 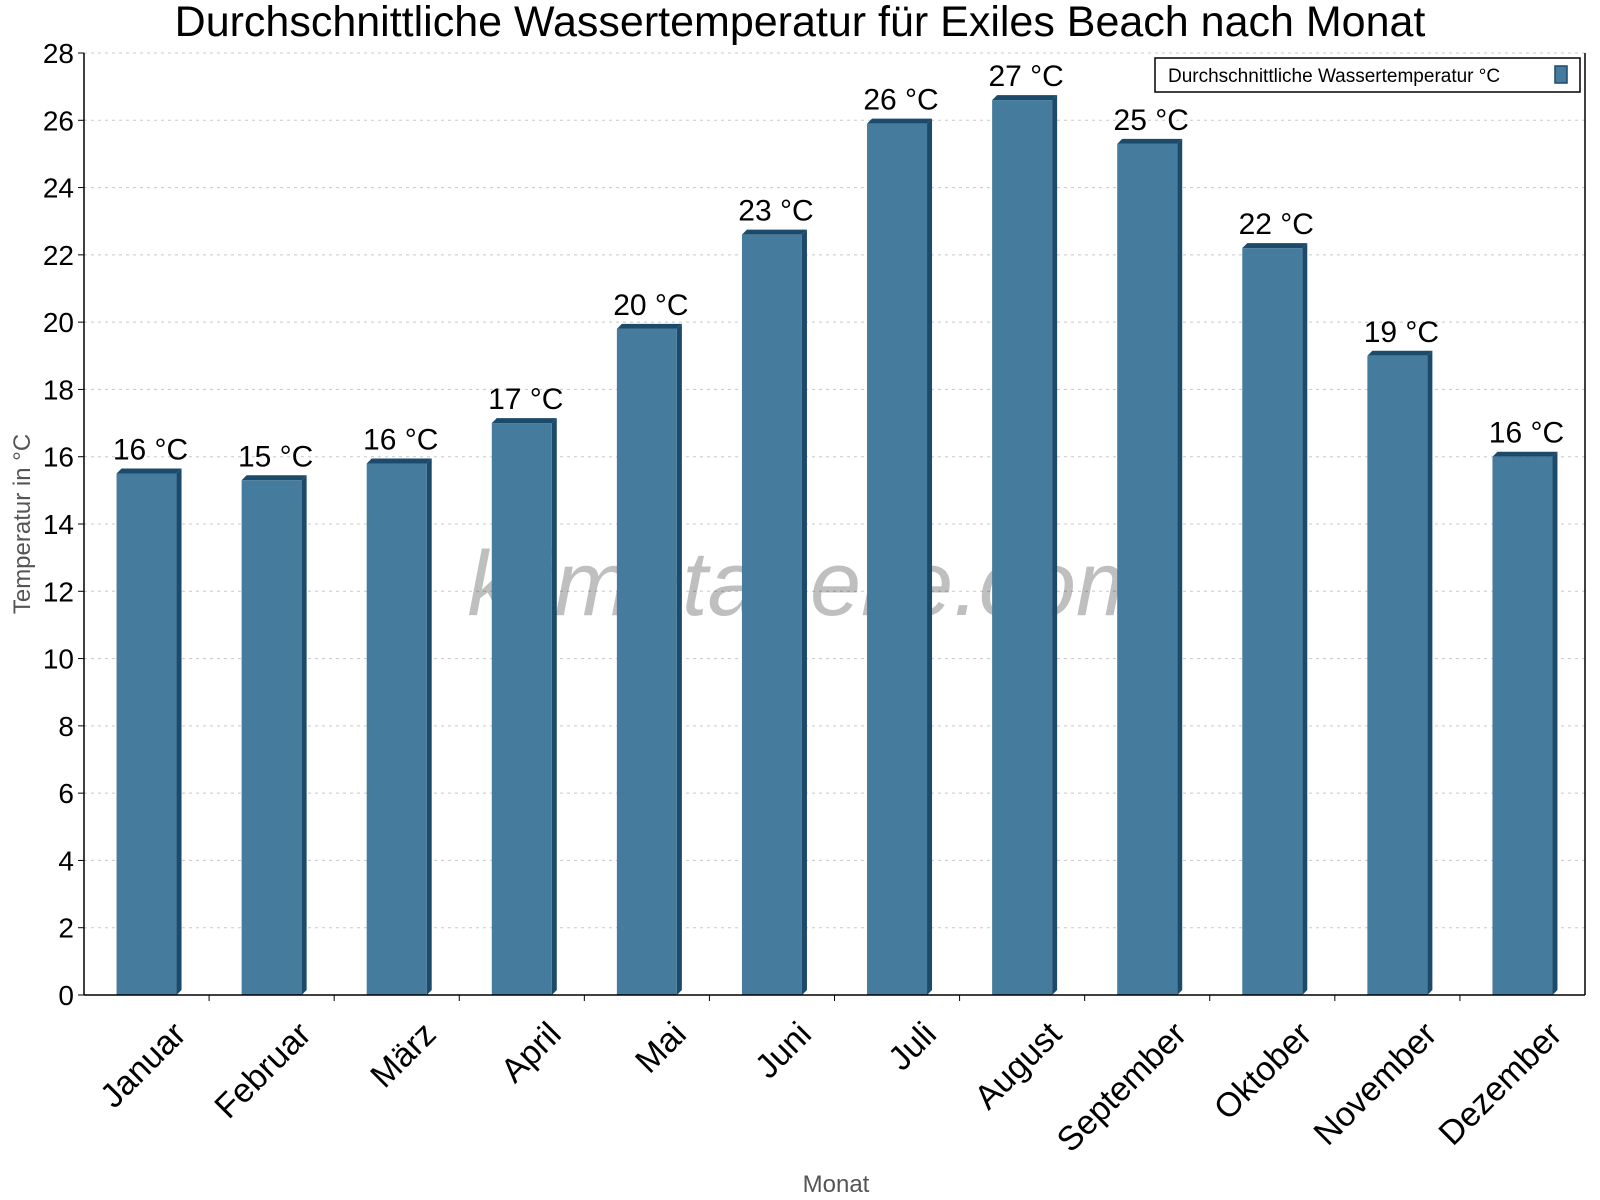 What do you see at coordinates (1501, 1084) in the screenshot?
I see `x-tick-label: Dezember` at bounding box center [1501, 1084].